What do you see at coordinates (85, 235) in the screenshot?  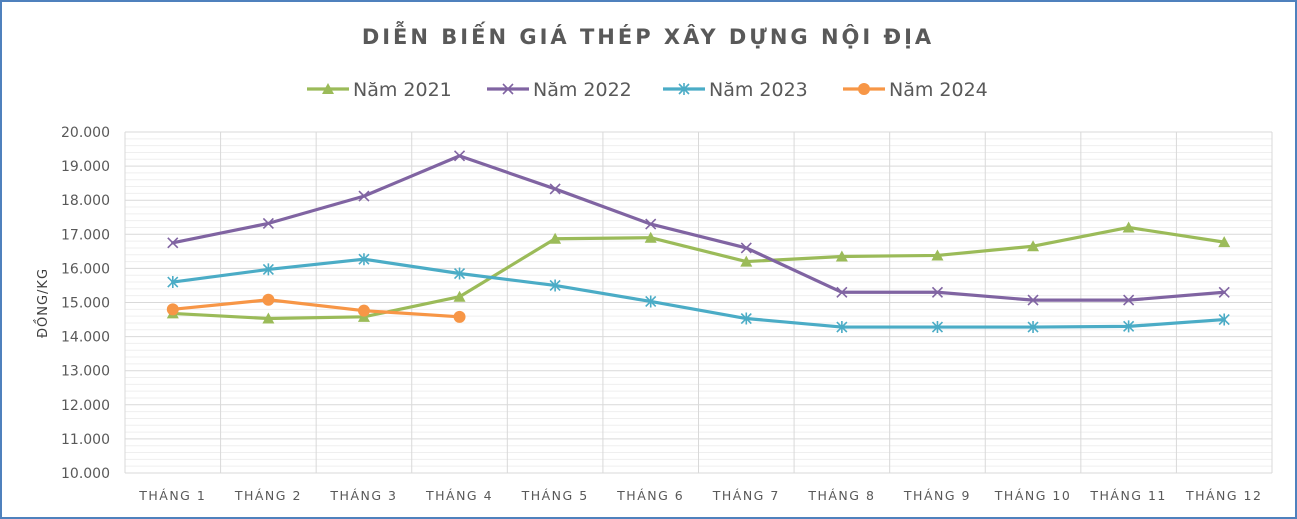 I see `y-tick-label: 17.000` at bounding box center [85, 235].